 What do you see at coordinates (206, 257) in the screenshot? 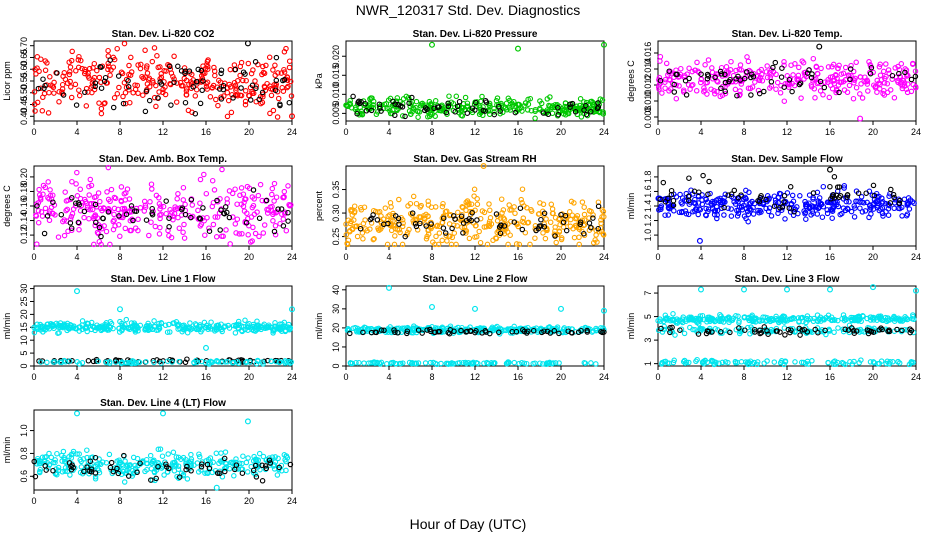
I see `x-tick-label: 16` at bounding box center [206, 257].